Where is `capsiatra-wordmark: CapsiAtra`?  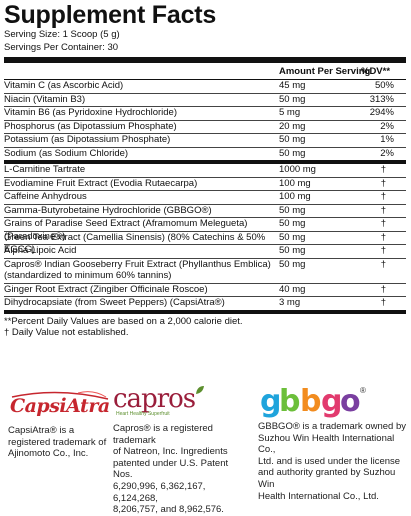
capsiatra-wordmark: CapsiAtra is located at coordinates (60, 406).